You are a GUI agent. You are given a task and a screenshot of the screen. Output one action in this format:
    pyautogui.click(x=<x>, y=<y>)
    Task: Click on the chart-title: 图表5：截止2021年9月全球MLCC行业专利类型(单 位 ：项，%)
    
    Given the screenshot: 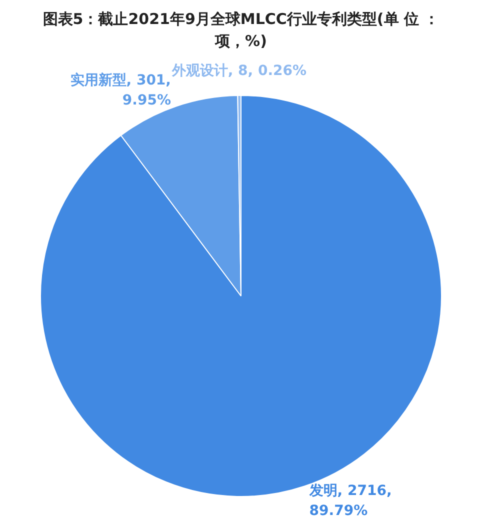 What is the action you would take?
    pyautogui.click(x=241, y=30)
    